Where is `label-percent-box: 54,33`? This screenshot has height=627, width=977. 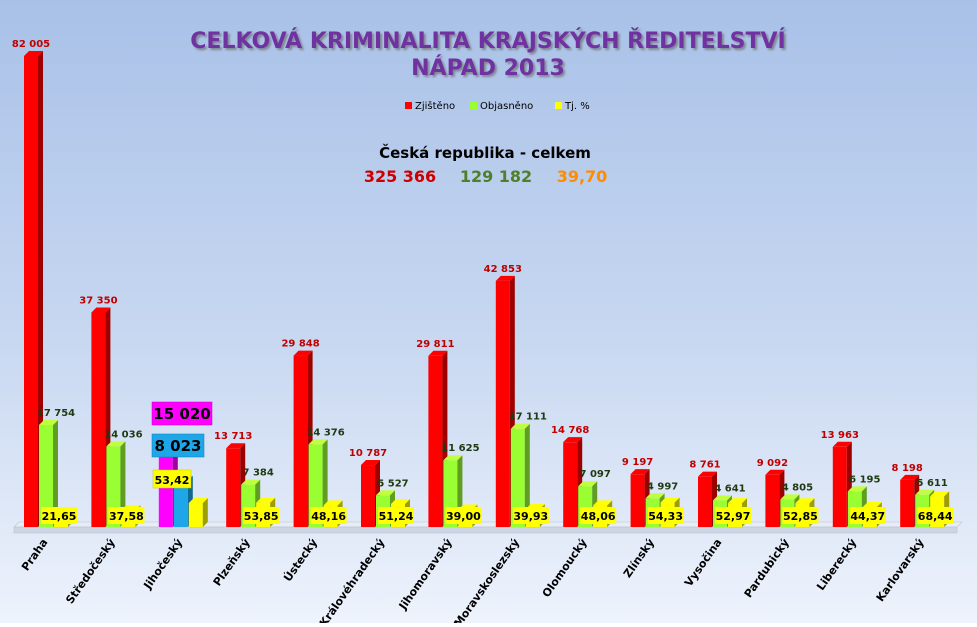
label-percent-box: 54,33 is located at coordinates (665, 515).